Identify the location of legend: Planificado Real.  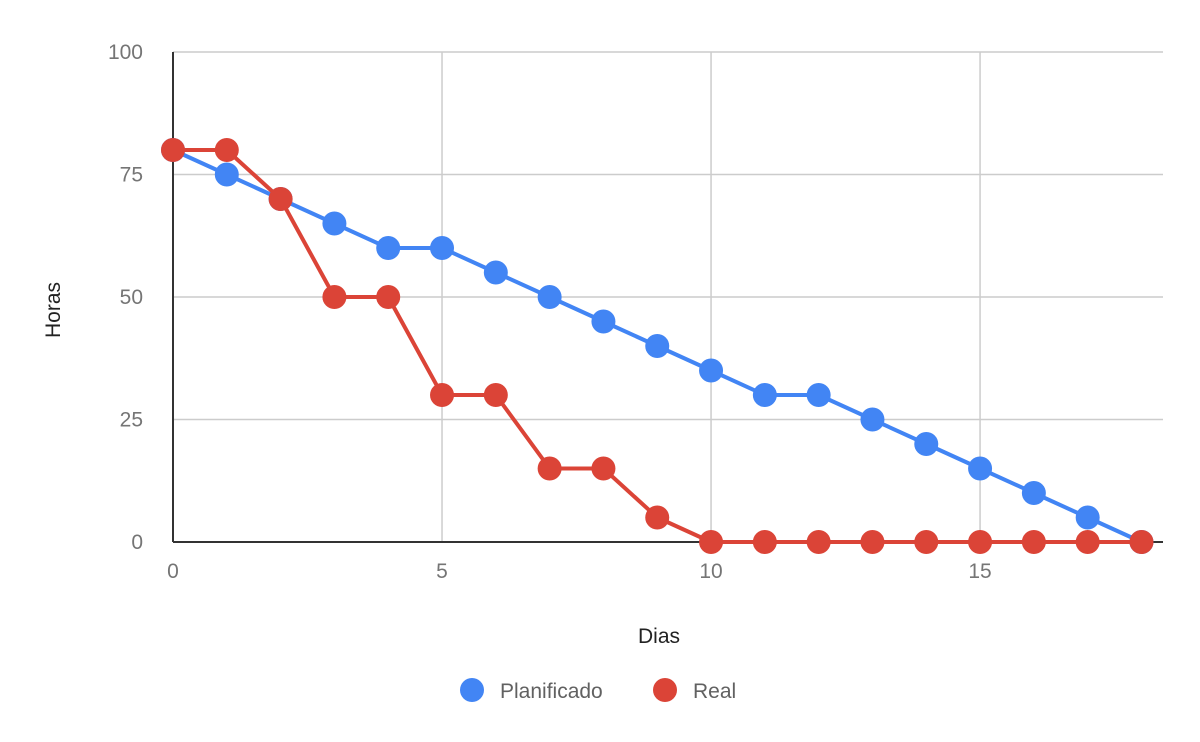
(598, 690).